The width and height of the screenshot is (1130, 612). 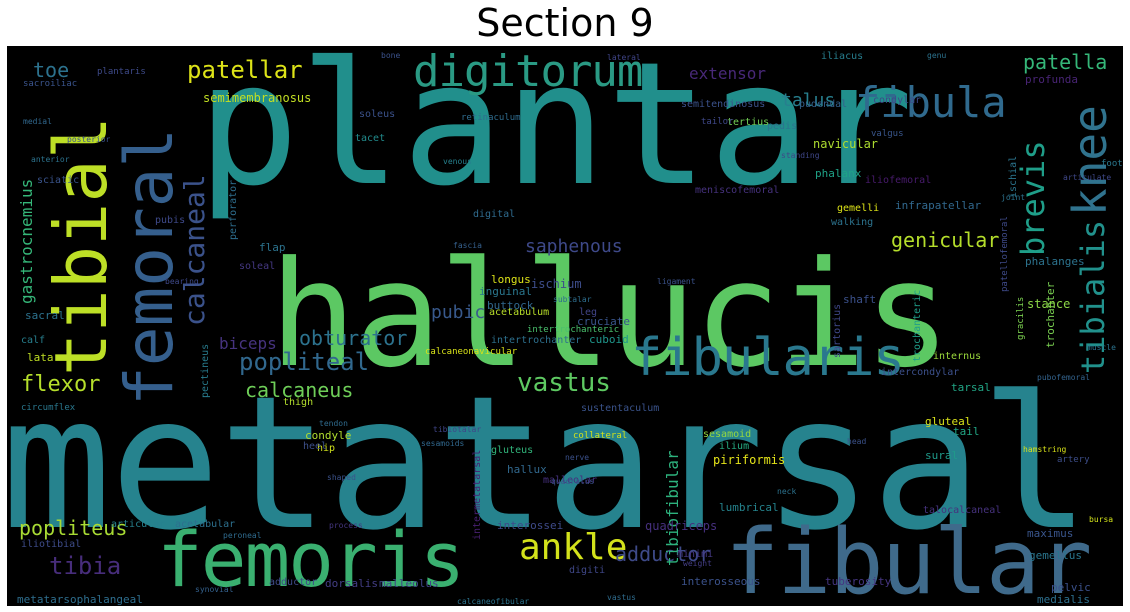 I want to click on word-acetabulum: acetabulum, so click(x=519, y=312).